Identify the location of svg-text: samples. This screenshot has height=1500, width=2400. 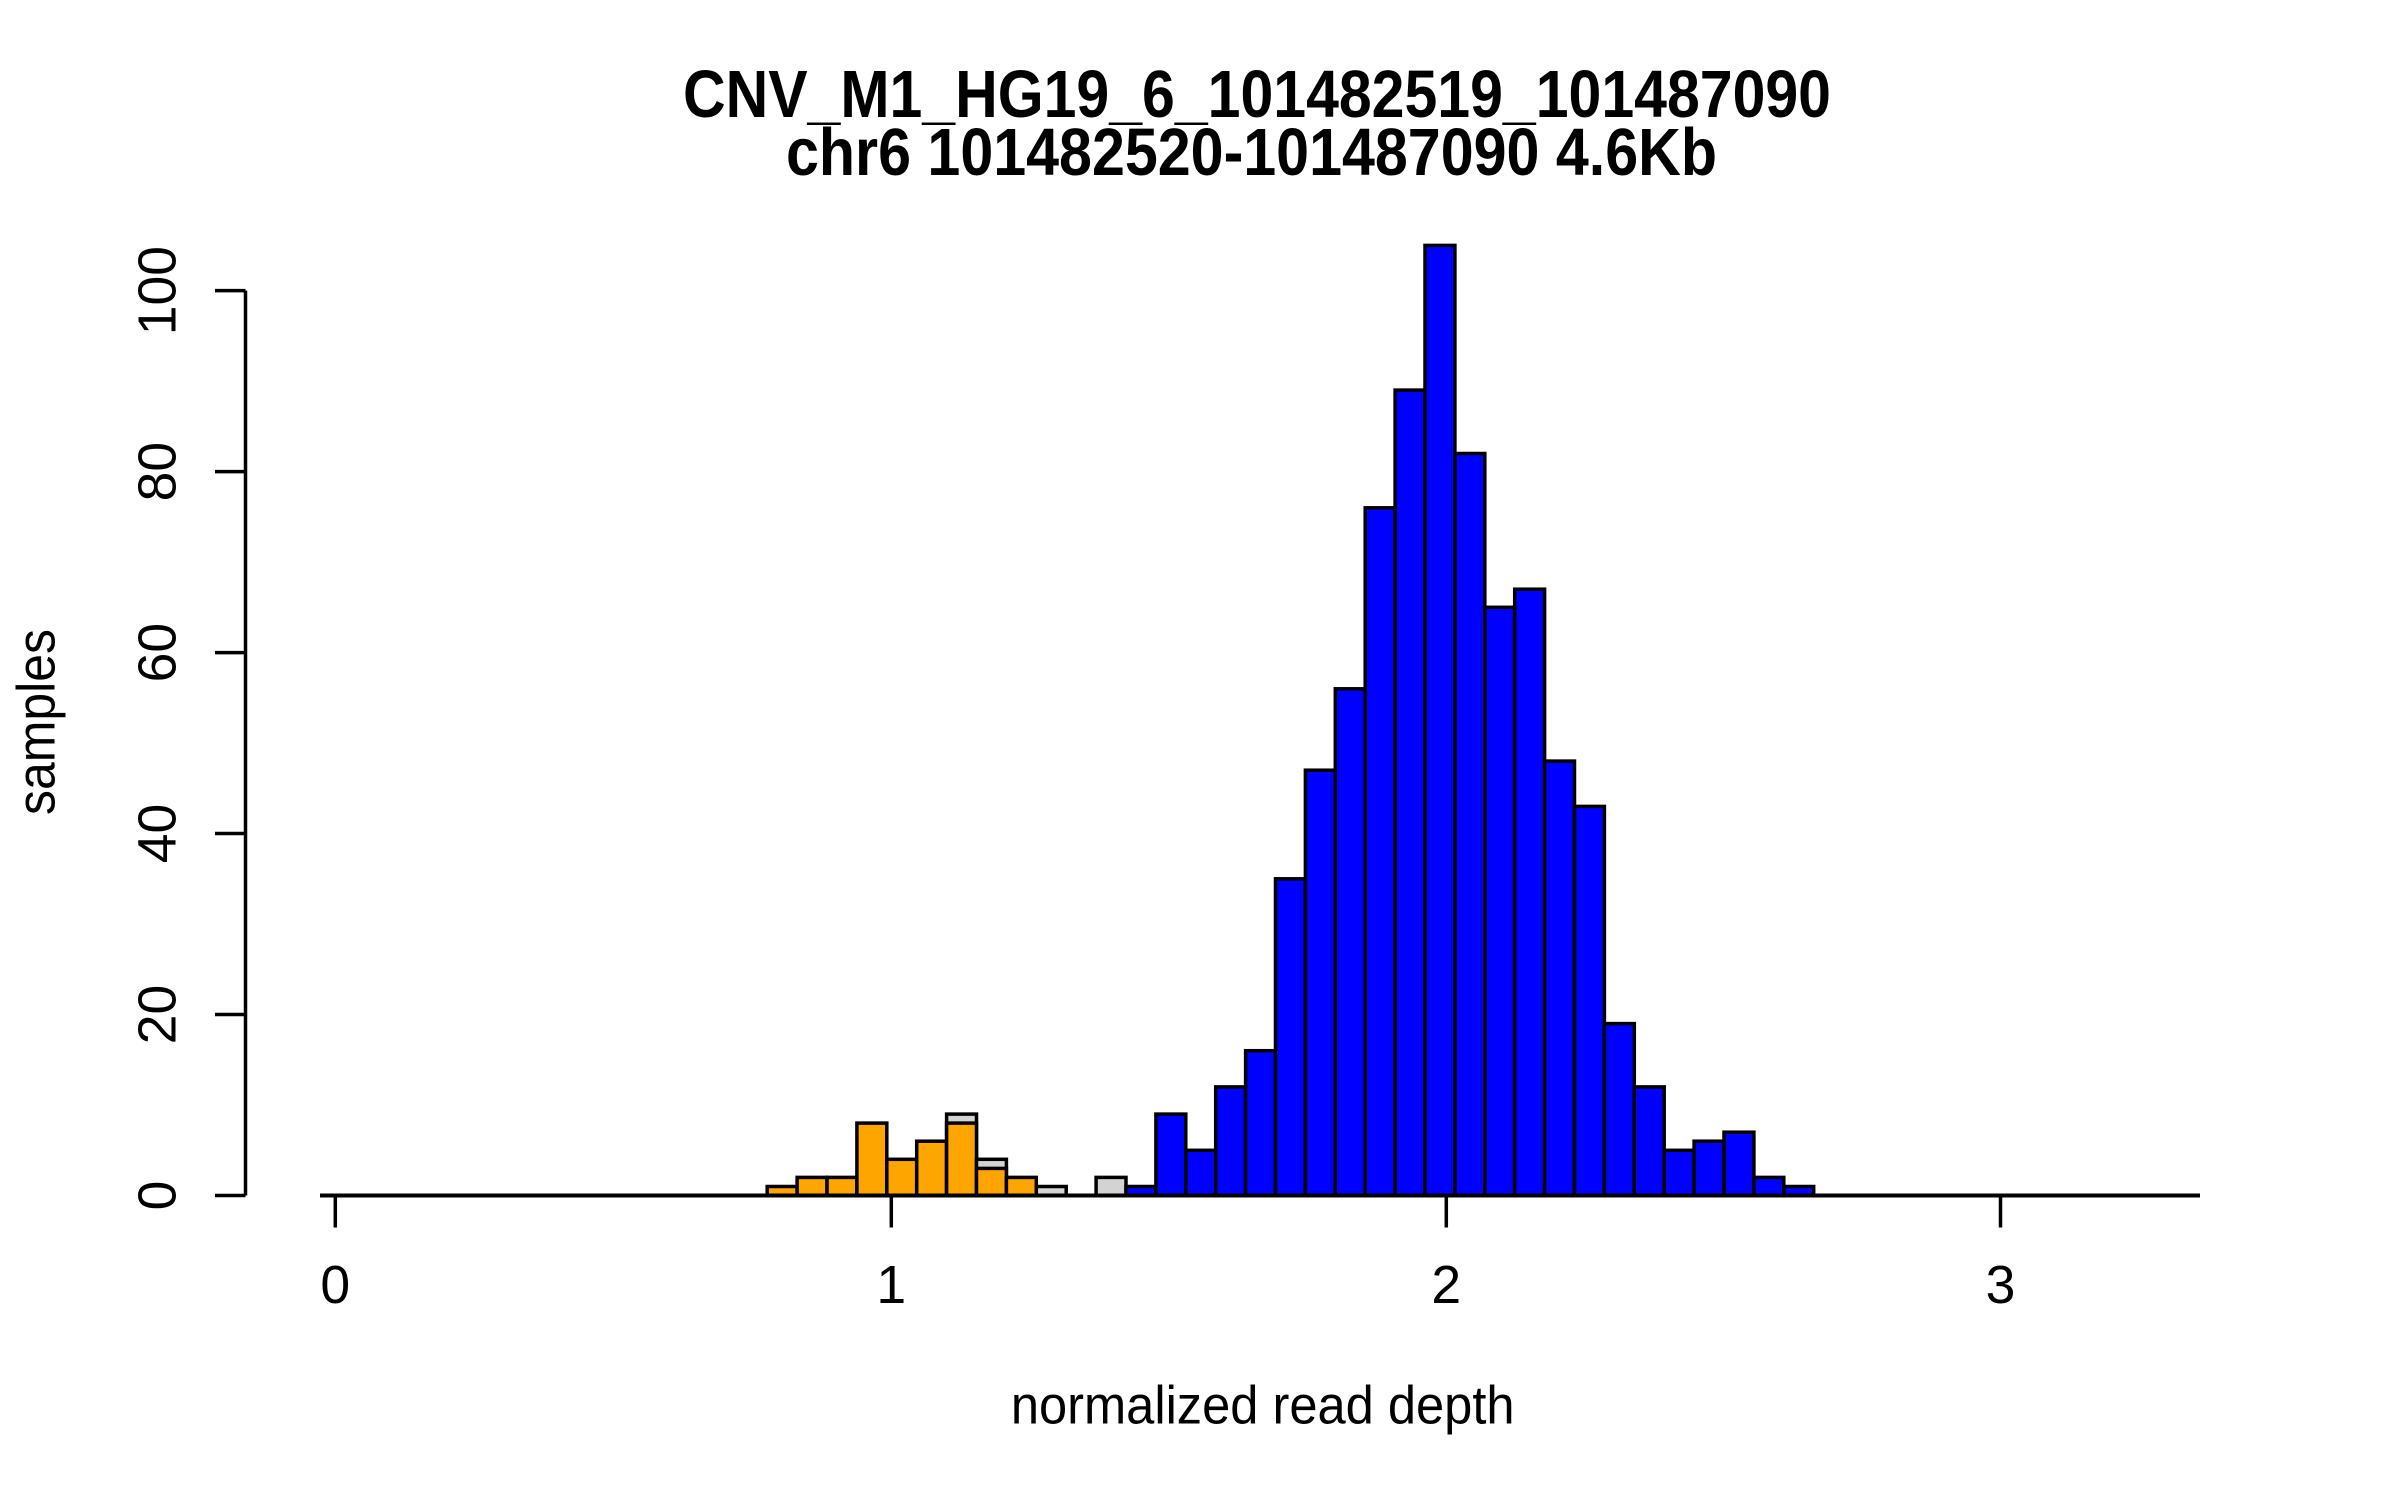
(36, 722).